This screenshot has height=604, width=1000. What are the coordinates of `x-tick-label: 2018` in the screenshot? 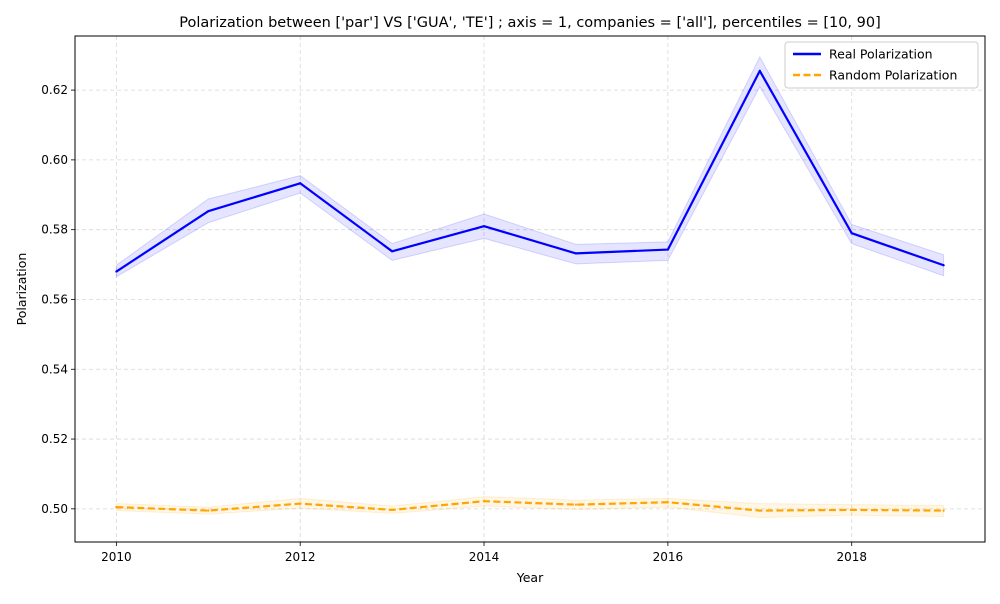 It's located at (851, 557).